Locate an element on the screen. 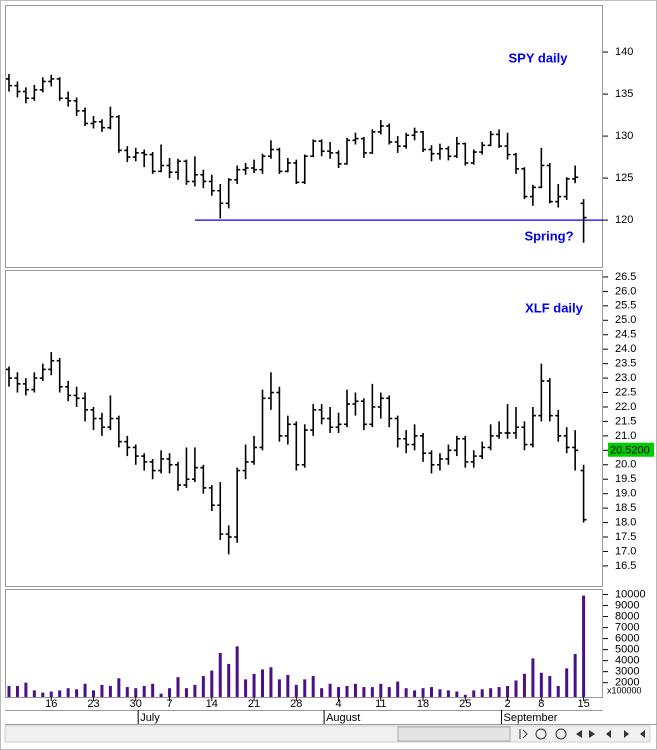 The height and width of the screenshot is (750, 657). y-tick-label: 23.0 is located at coordinates (625, 378).